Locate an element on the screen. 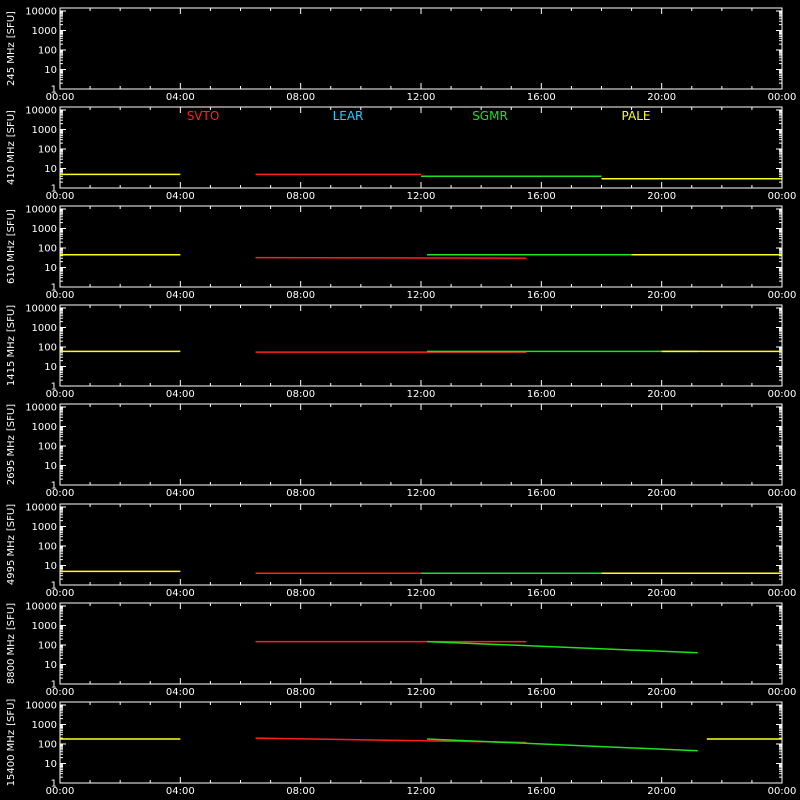  frequency-label: 2695 MHz is located at coordinates (11, 460).